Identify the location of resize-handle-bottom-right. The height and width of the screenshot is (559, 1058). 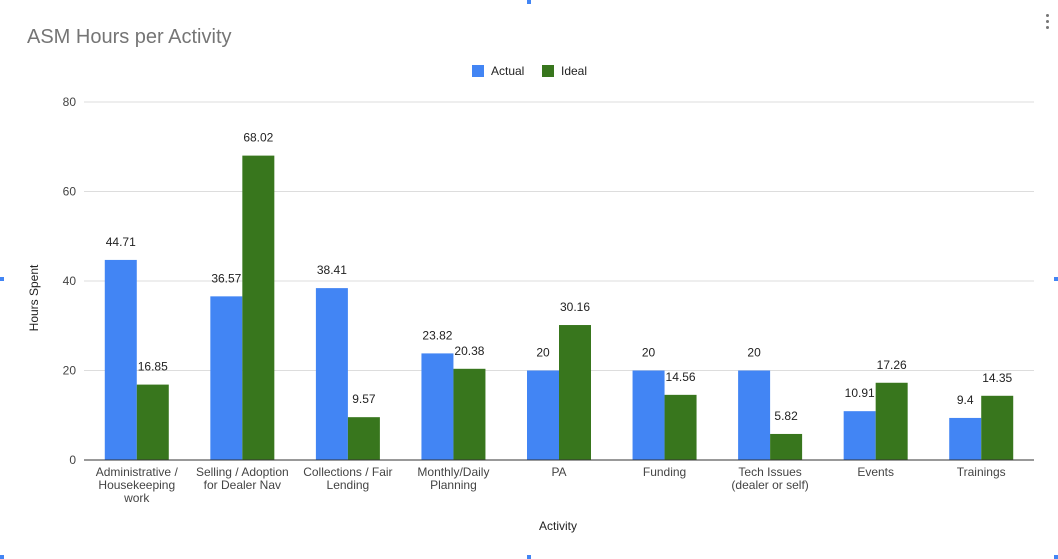
(1056, 557).